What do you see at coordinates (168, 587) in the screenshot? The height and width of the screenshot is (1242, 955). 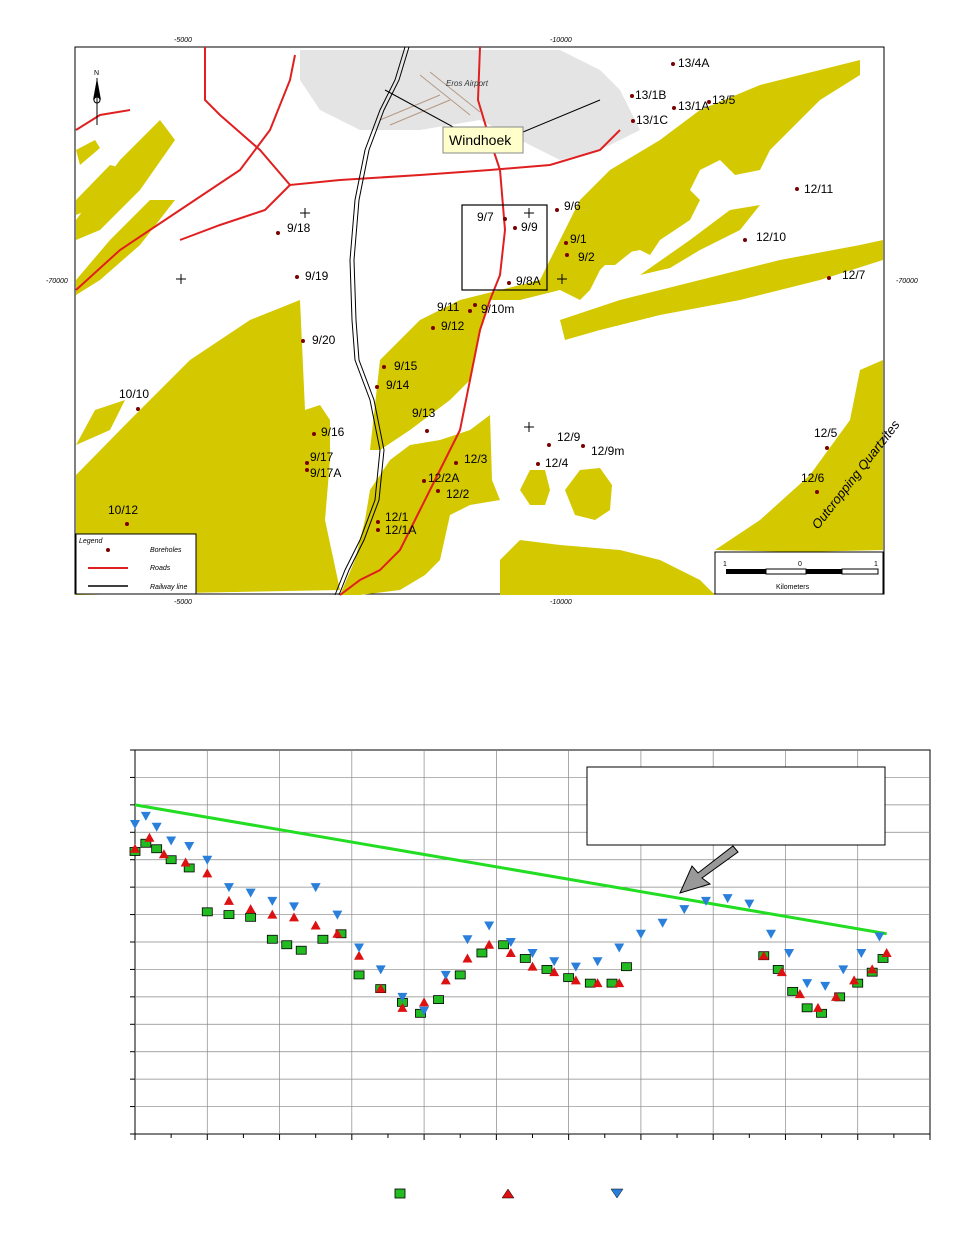 I see `legend-railway: Railway line` at bounding box center [168, 587].